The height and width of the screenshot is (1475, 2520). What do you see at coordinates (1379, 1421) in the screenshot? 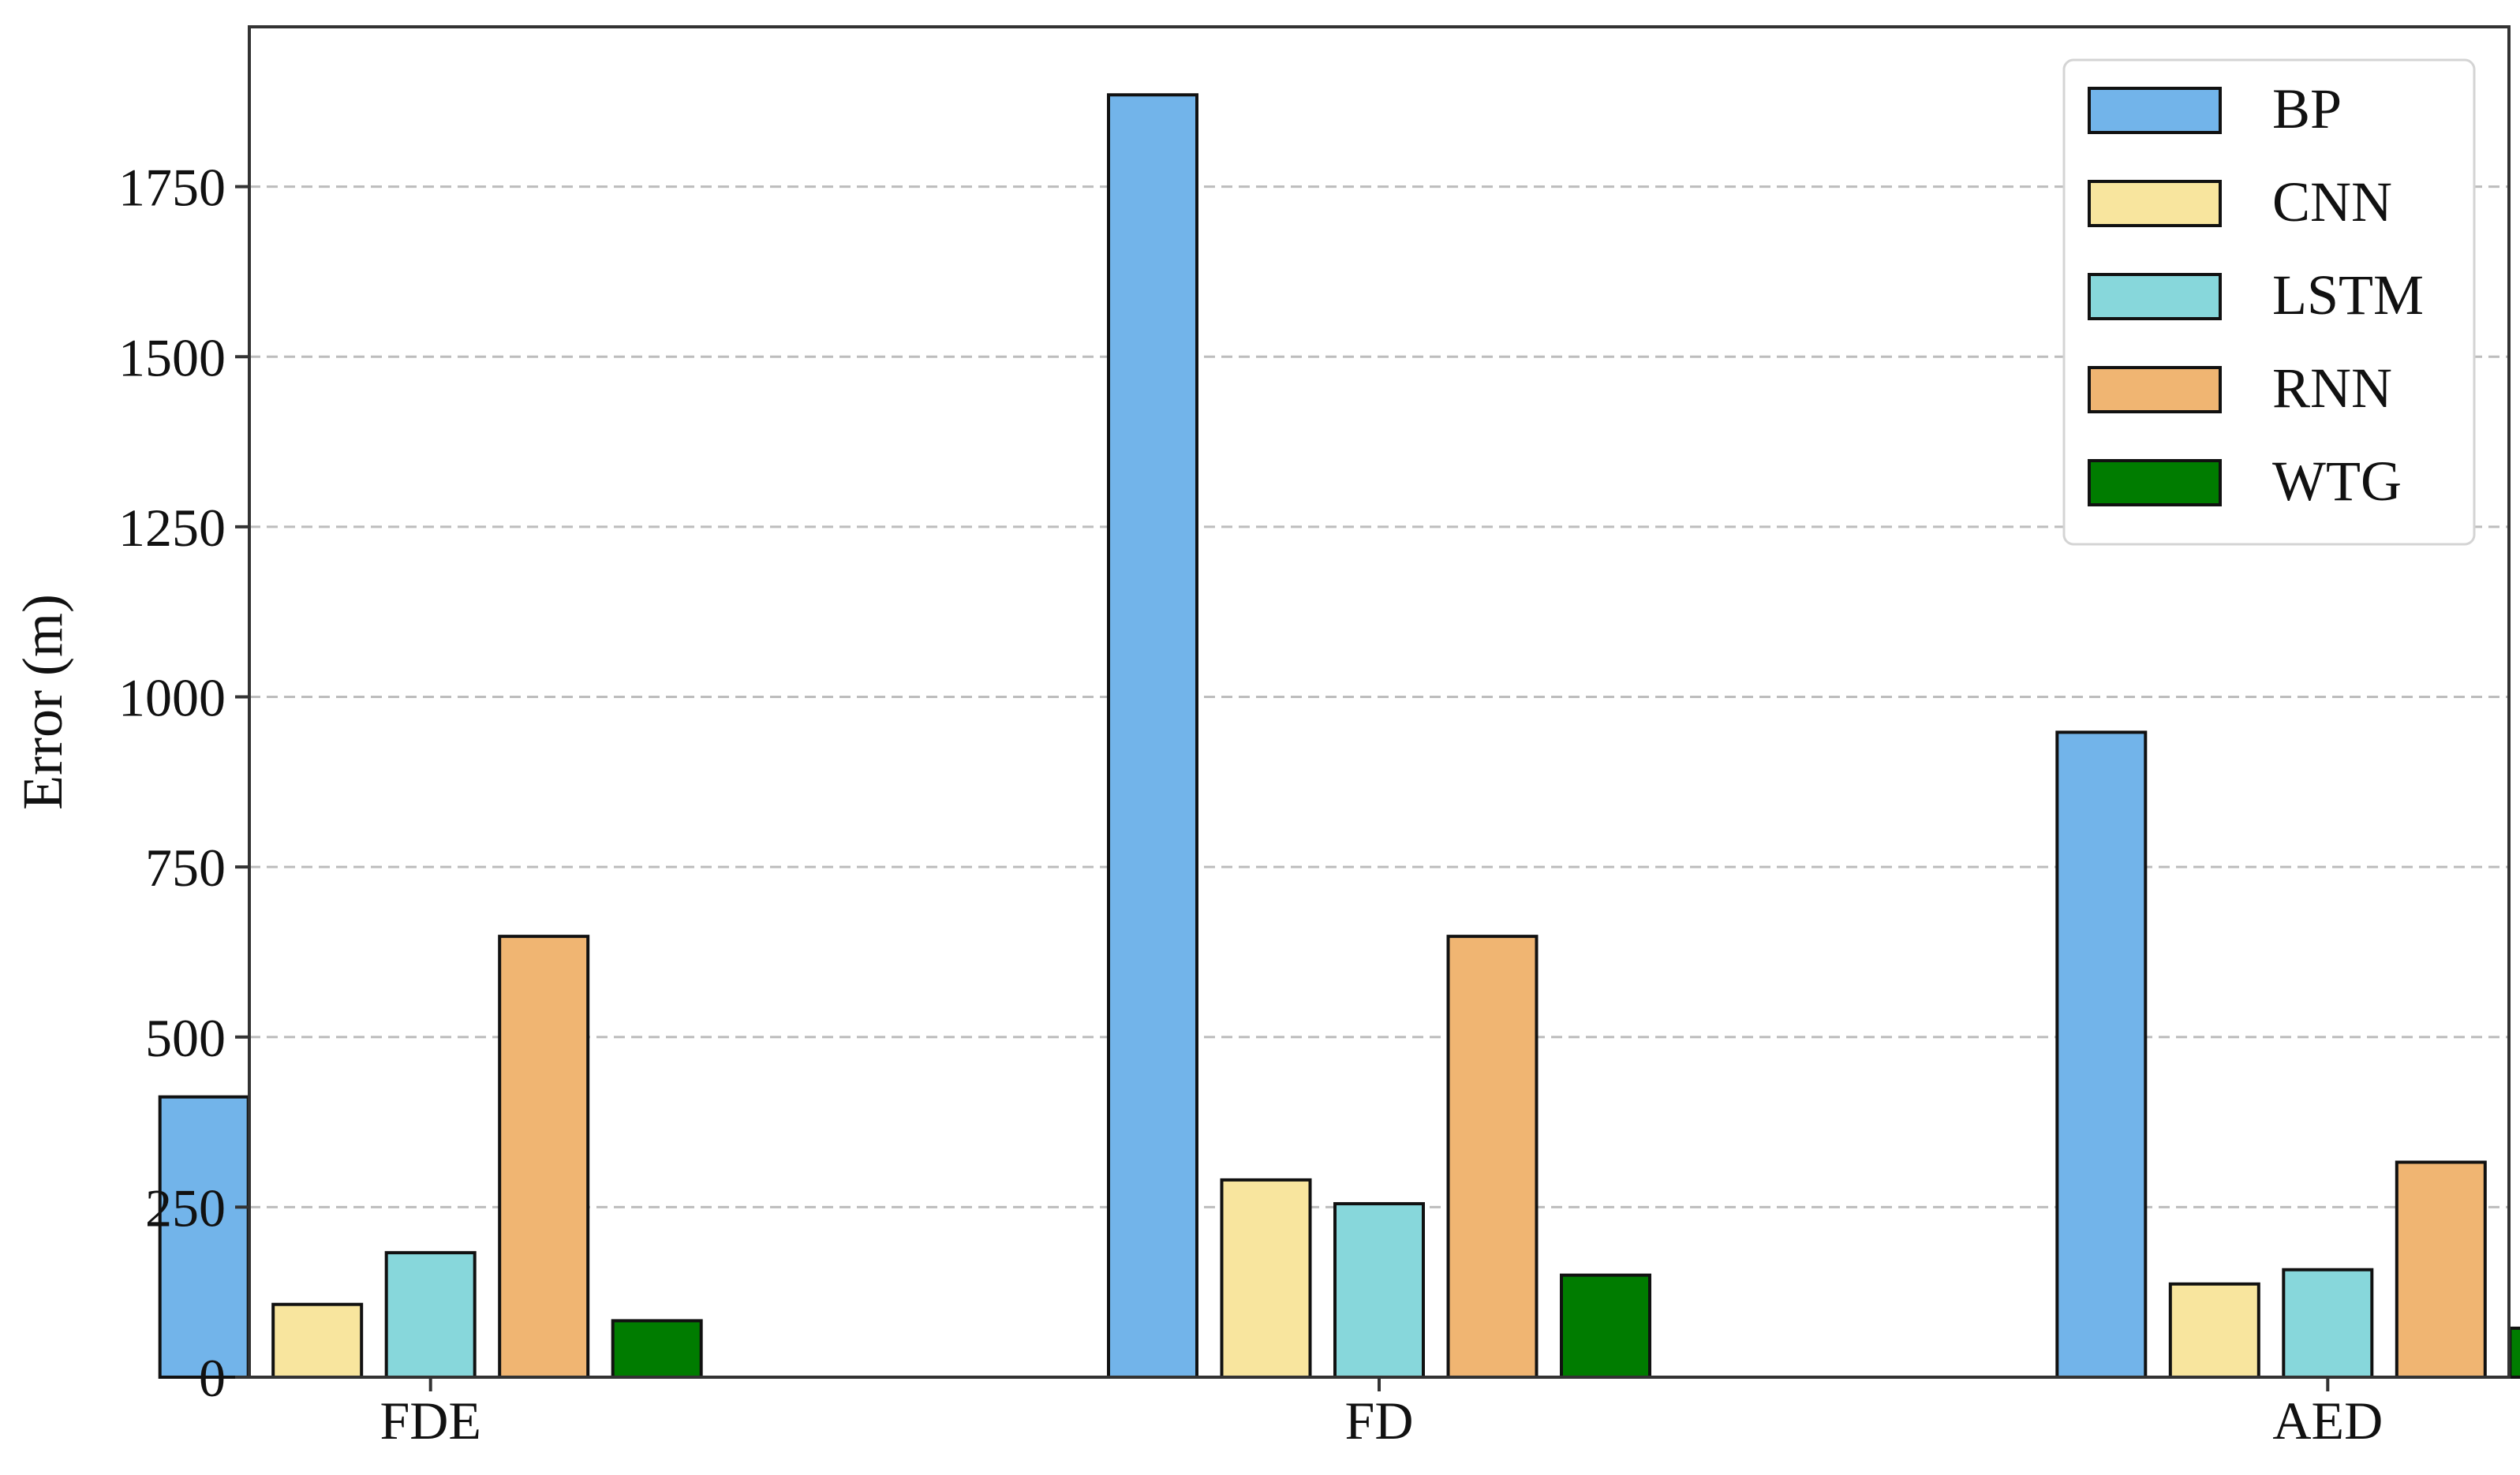
I see `x-tick-label: FD` at bounding box center [1379, 1421].